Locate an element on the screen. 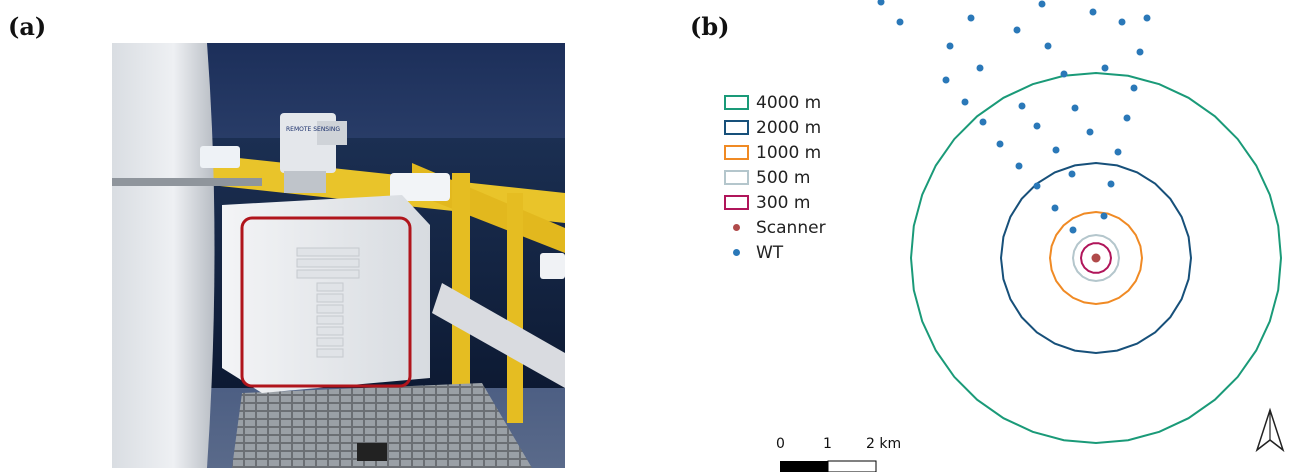  range-ring is located at coordinates (1096, 258).